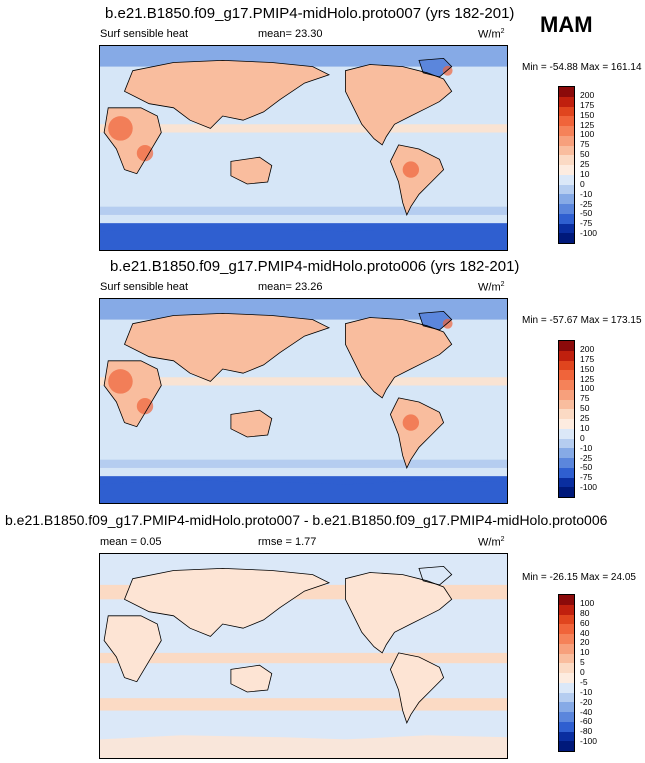  Describe the element at coordinates (586, 711) in the screenshot. I see `colorbar-tick-label: -40` at that location.